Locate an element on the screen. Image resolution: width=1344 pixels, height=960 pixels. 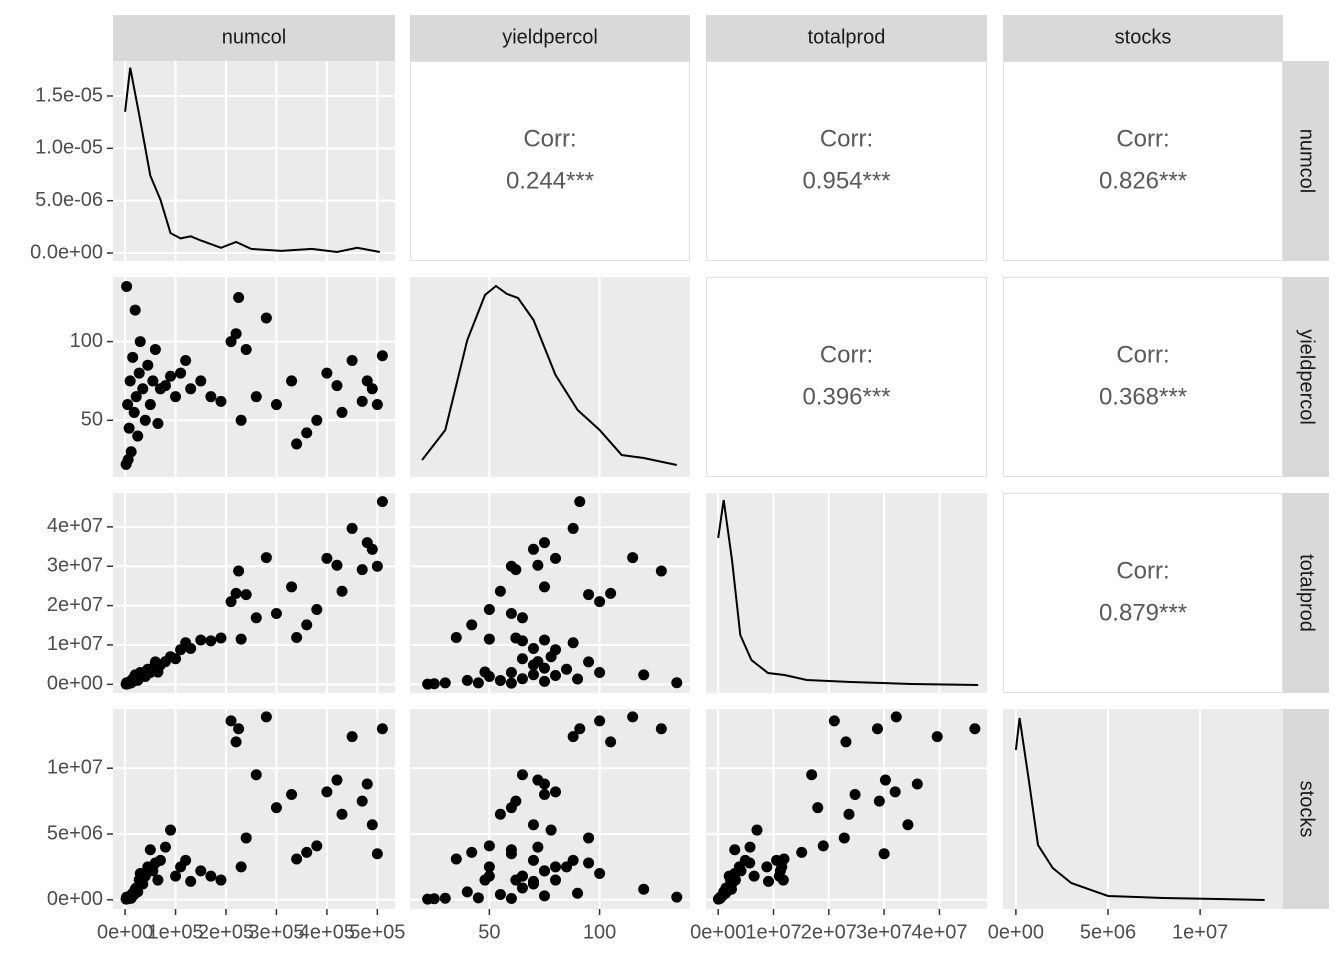
density-line is located at coordinates (1139, 809).